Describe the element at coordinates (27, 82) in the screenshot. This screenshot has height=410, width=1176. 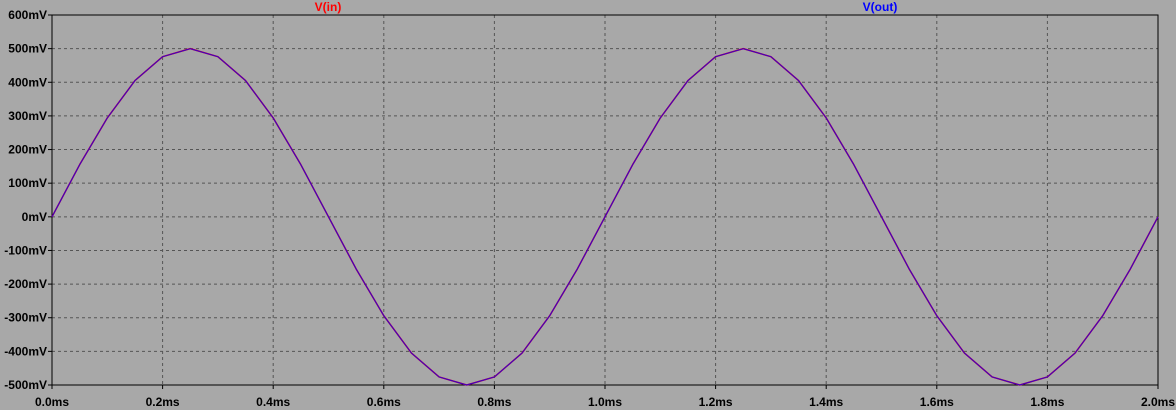
I see `y-tick-label: 400mV` at that location.